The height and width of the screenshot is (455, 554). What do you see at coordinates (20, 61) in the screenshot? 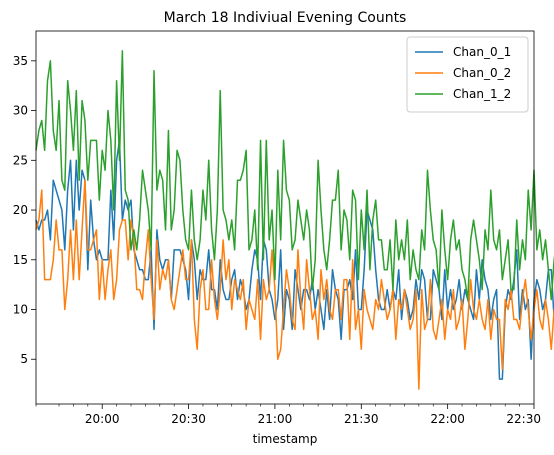
I see `y-tick-label: 35` at bounding box center [20, 61].